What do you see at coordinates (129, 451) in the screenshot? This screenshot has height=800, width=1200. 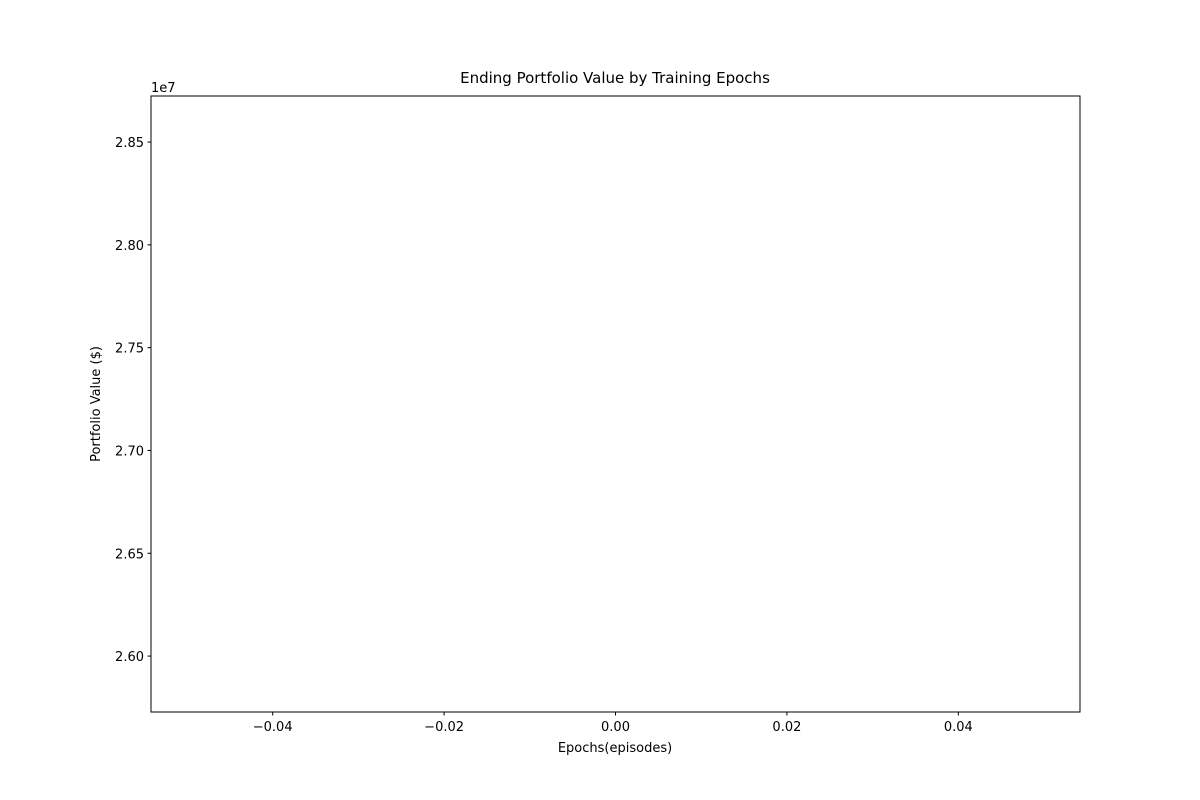 I see `y-tick-label: 2.70` at bounding box center [129, 451].